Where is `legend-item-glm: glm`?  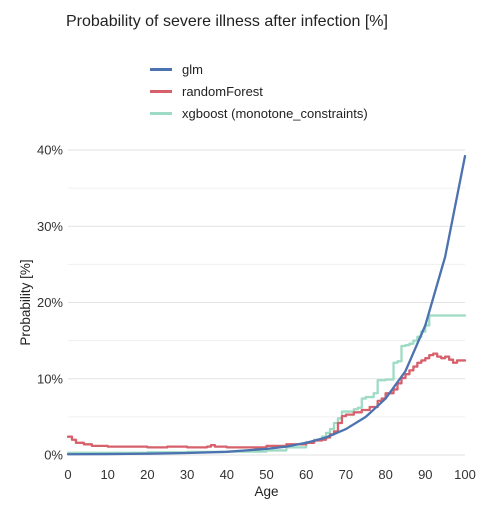 legend-item-glm: glm is located at coordinates (259, 69).